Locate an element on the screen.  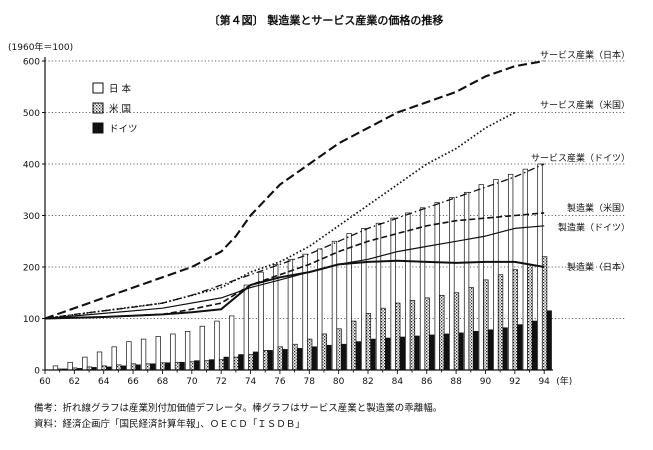
y-tick-label-400: 400 is located at coordinates (31, 166).